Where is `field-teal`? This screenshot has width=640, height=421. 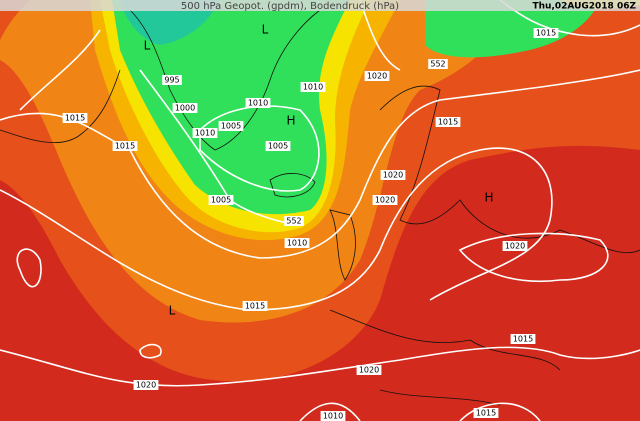
field-teal is located at coordinates (170, 22).